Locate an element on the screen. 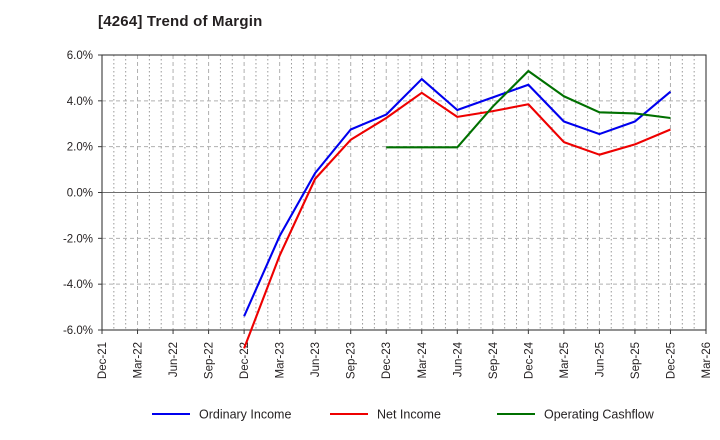  y-axis-tick-labels: 6.0% 4.0% 2.0% 0.0% -2.0% -4.0% -6.0% is located at coordinates (78, 193).